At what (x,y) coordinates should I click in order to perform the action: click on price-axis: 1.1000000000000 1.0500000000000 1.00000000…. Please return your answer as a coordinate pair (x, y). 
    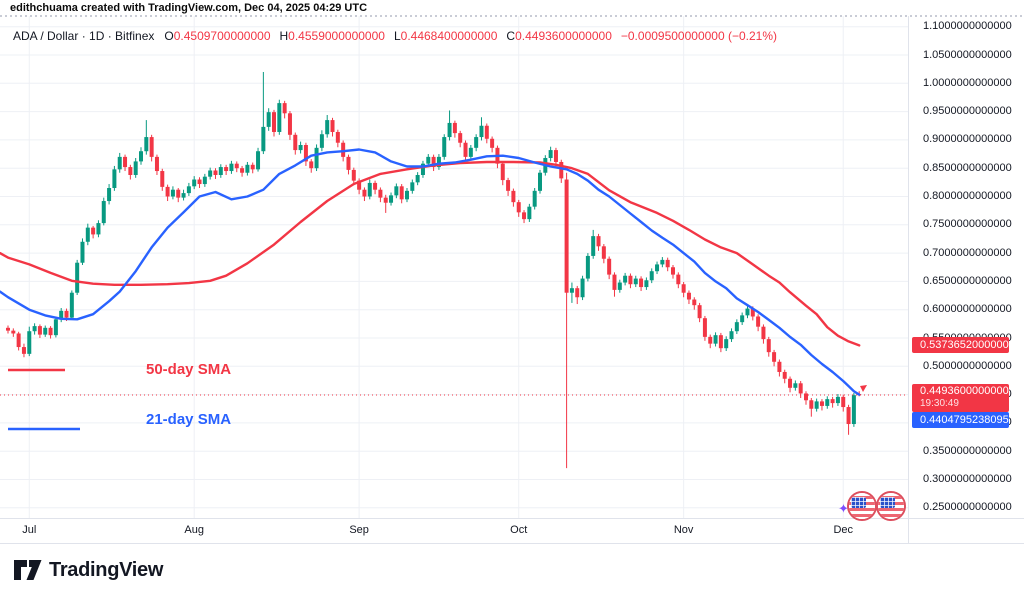
    Looking at the image, I should click on (966, 279).